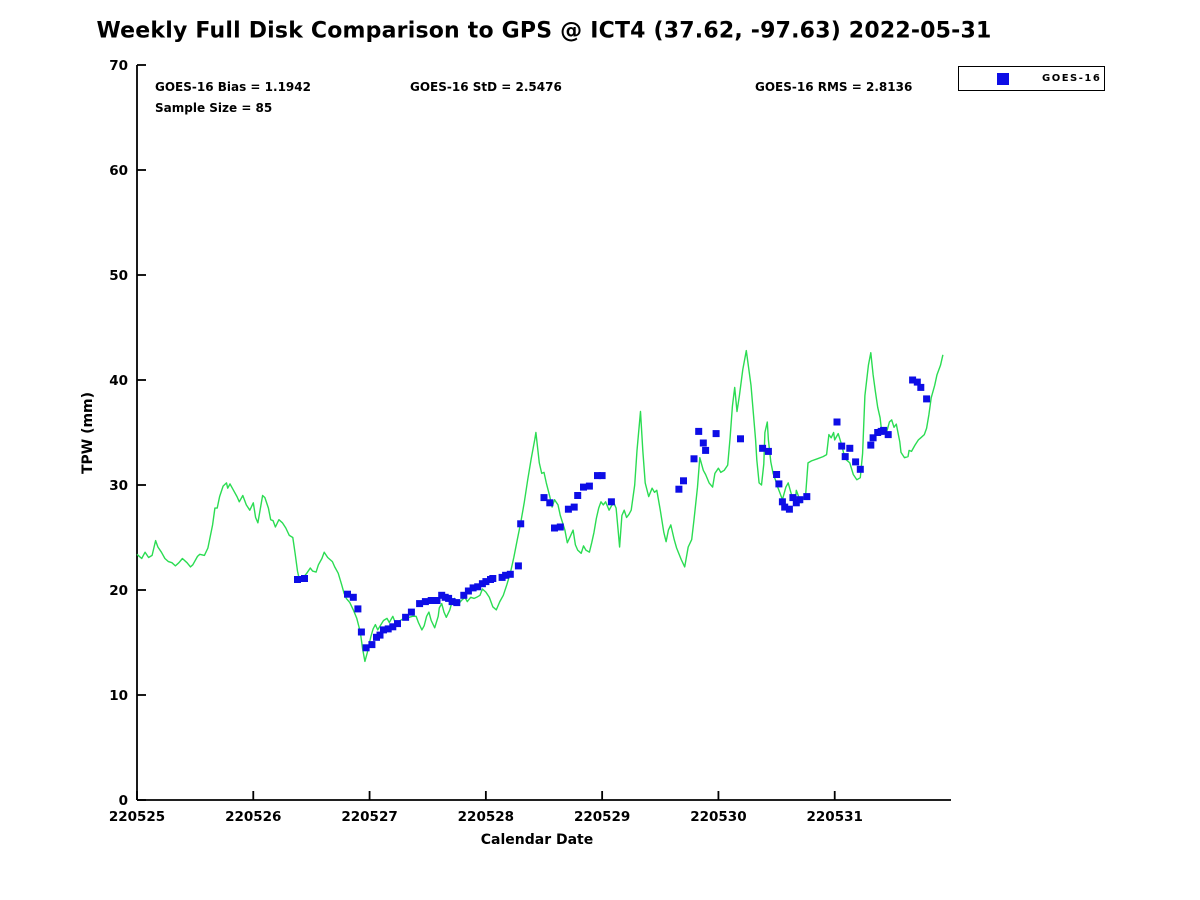 Image resolution: width=1200 pixels, height=900 pixels. What do you see at coordinates (369, 817) in the screenshot?
I see `x-tick-label: 220527` at bounding box center [369, 817].